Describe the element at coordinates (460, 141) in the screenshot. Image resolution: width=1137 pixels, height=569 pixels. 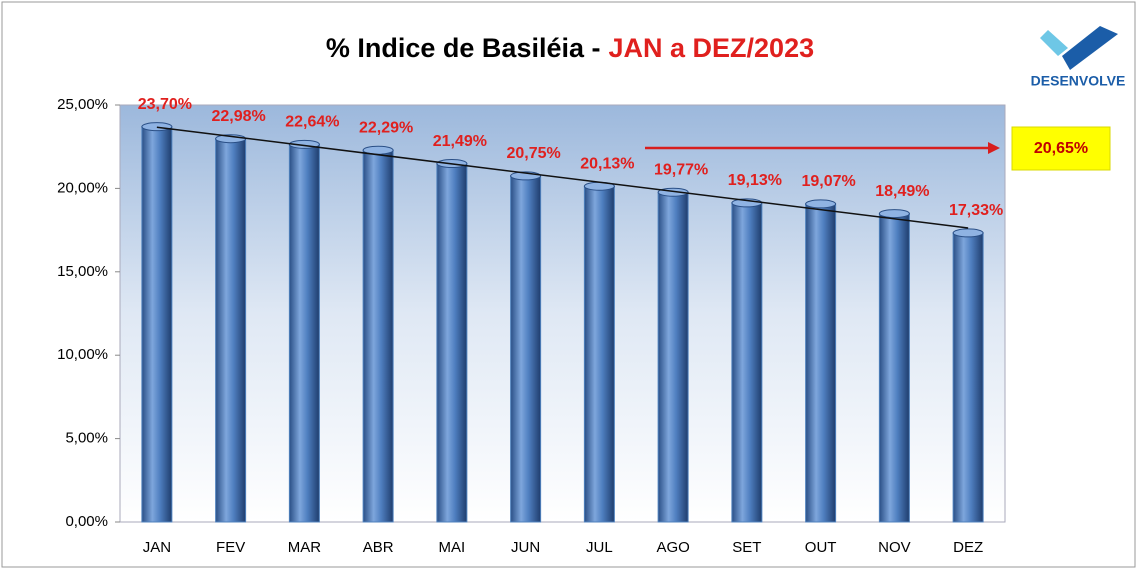
I see `data-label: 21,49%` at that location.